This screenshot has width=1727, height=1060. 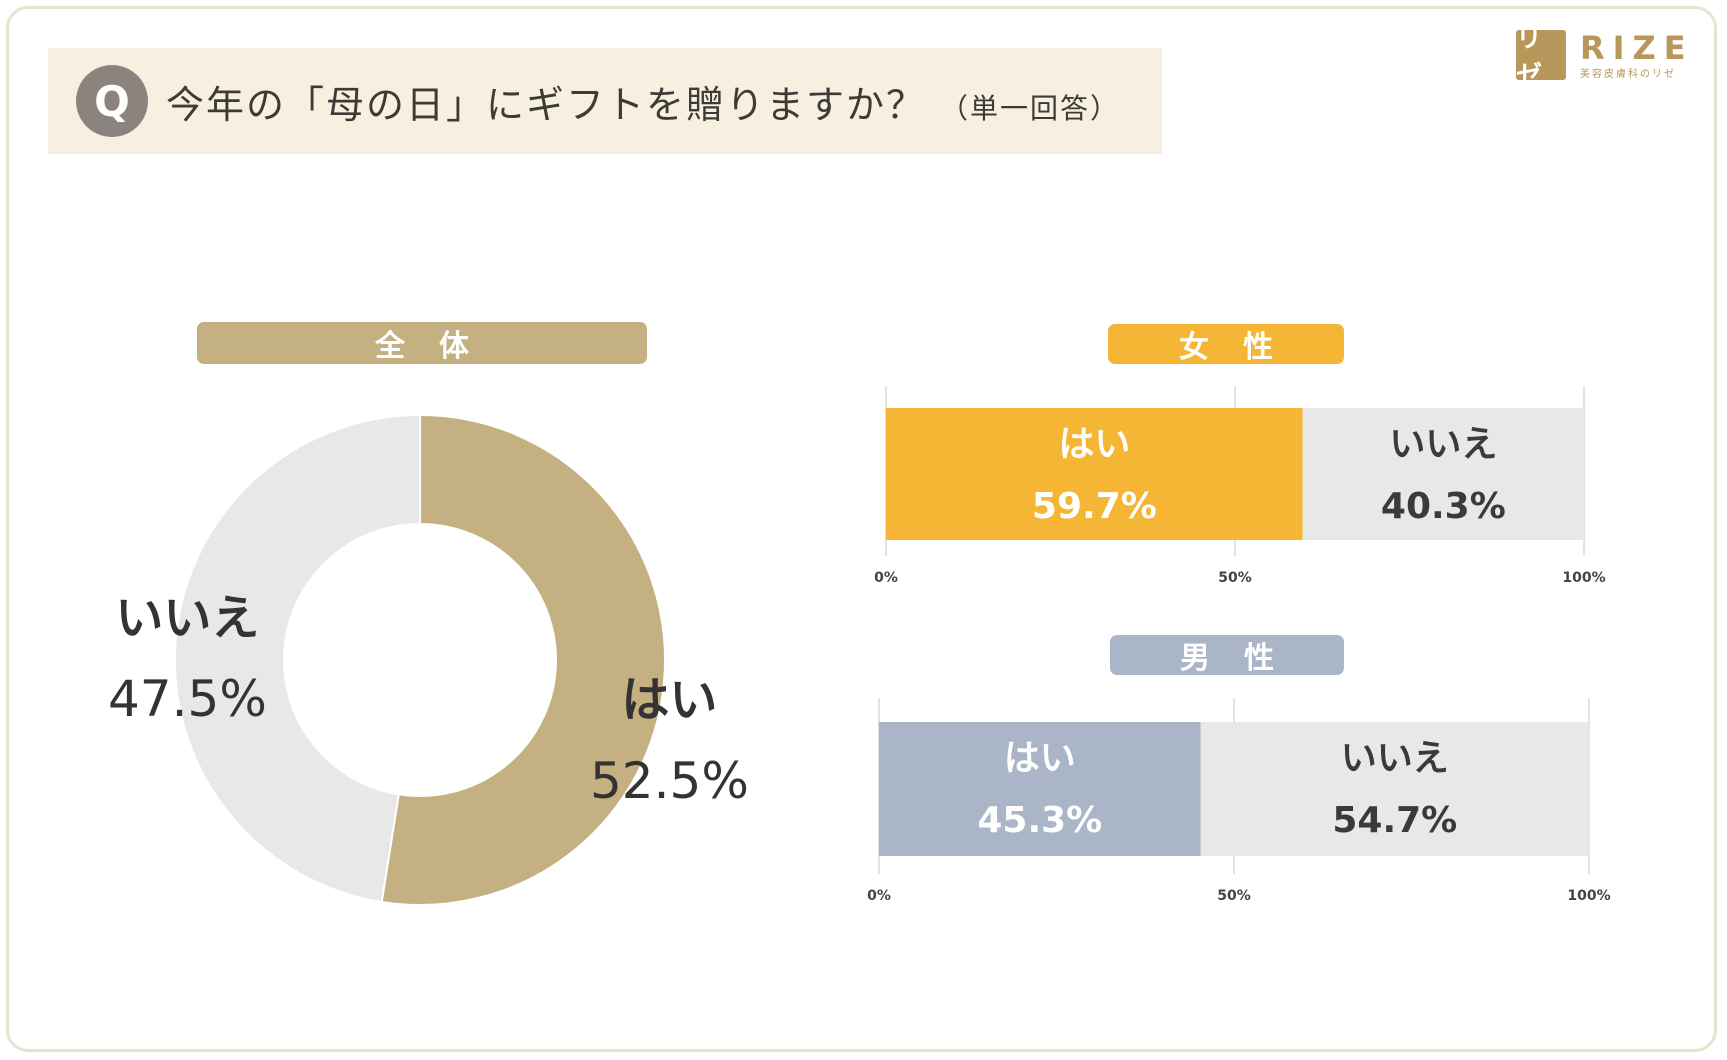 I want to click on question-main: 今年の「母の日」にギフトを贈りますか？, so click(x=546, y=104).